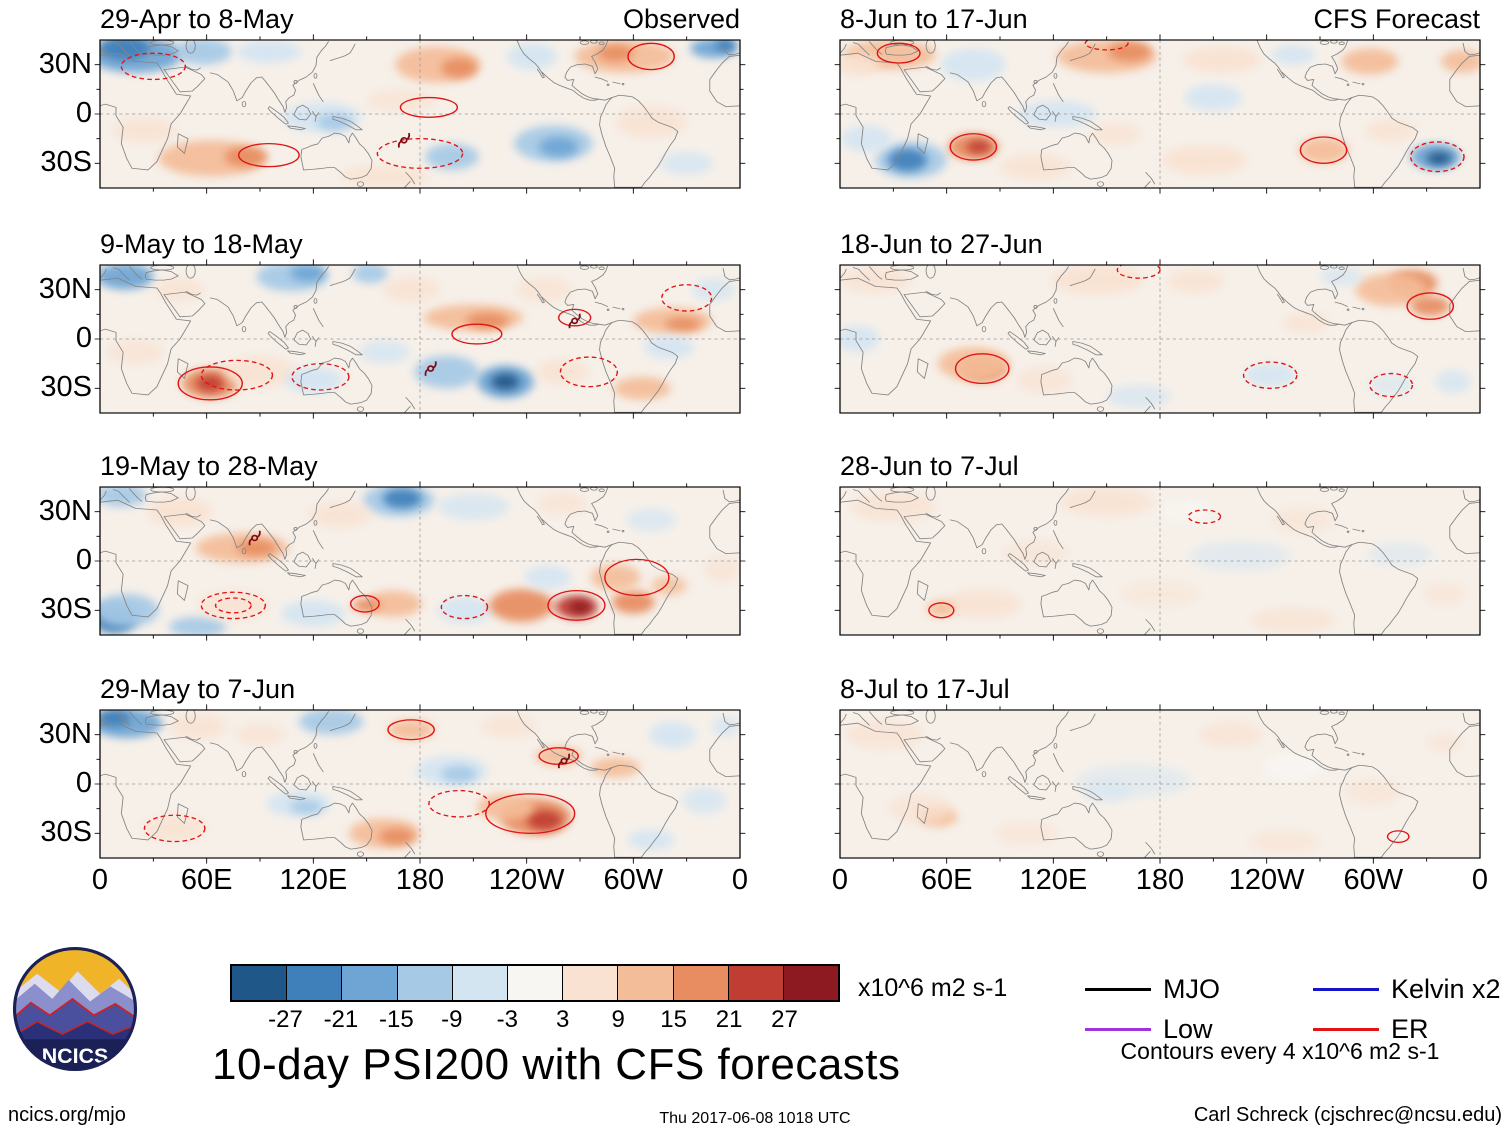  What do you see at coordinates (198, 689) in the screenshot?
I see `panel-title: 29-May to 7-Jun` at bounding box center [198, 689].